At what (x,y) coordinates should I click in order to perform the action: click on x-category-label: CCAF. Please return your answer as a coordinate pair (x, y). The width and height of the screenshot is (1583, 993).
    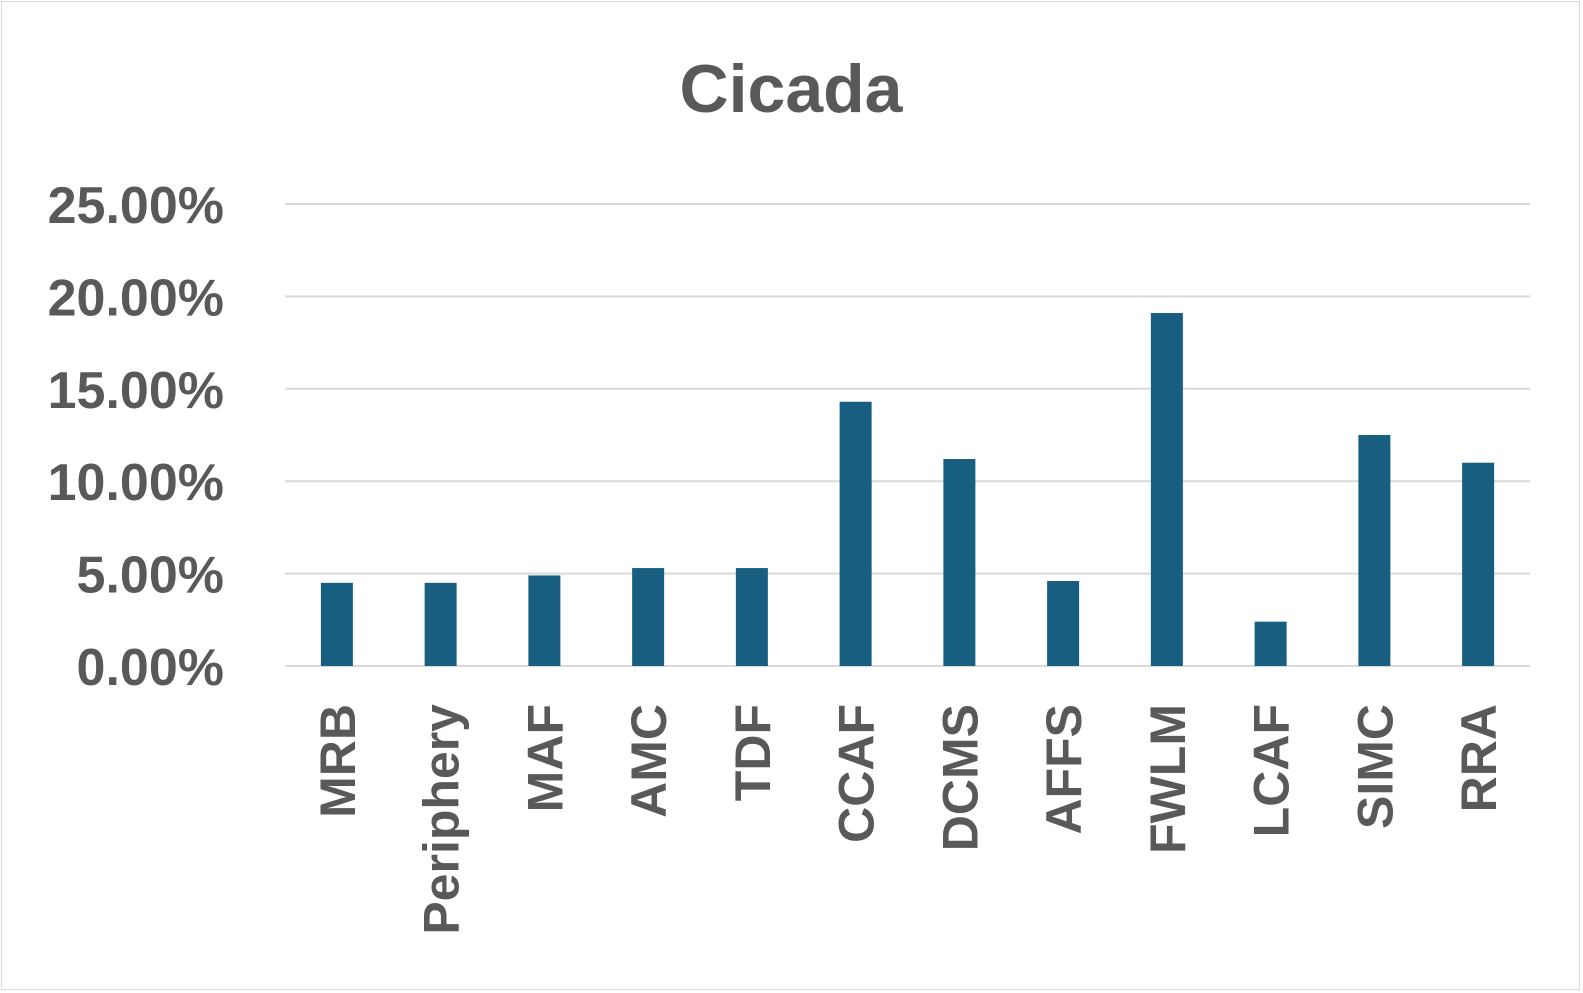
    Looking at the image, I should click on (857, 773).